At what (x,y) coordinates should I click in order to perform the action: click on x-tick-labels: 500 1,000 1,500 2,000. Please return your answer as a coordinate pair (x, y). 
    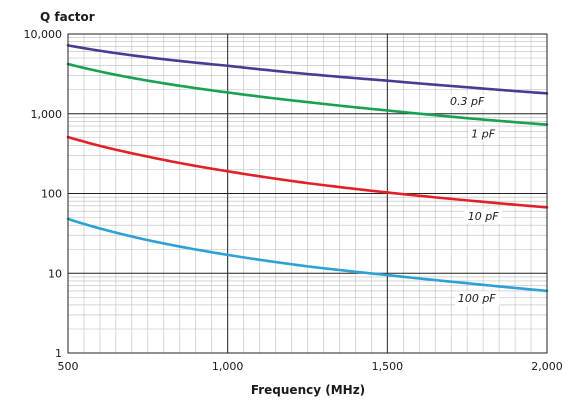
    Looking at the image, I should click on (310, 366).